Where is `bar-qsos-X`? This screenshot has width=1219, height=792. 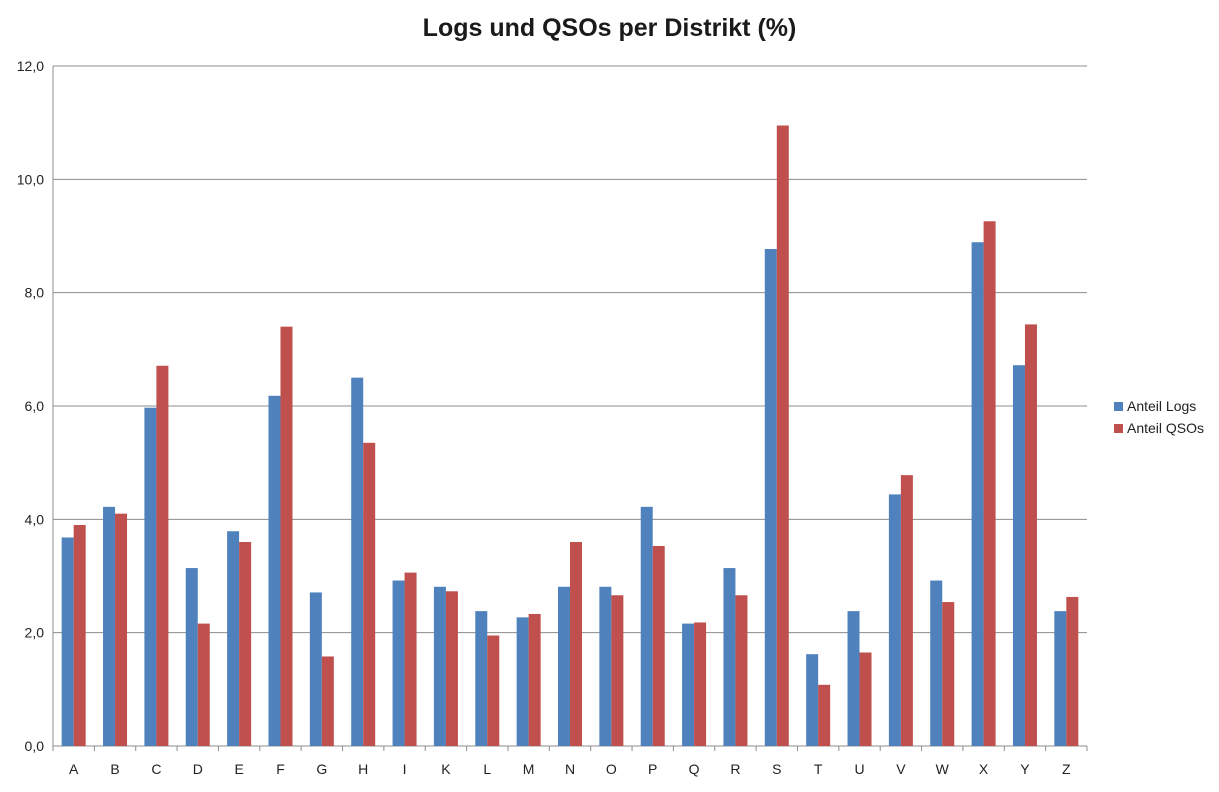
bar-qsos-X is located at coordinates (989, 483).